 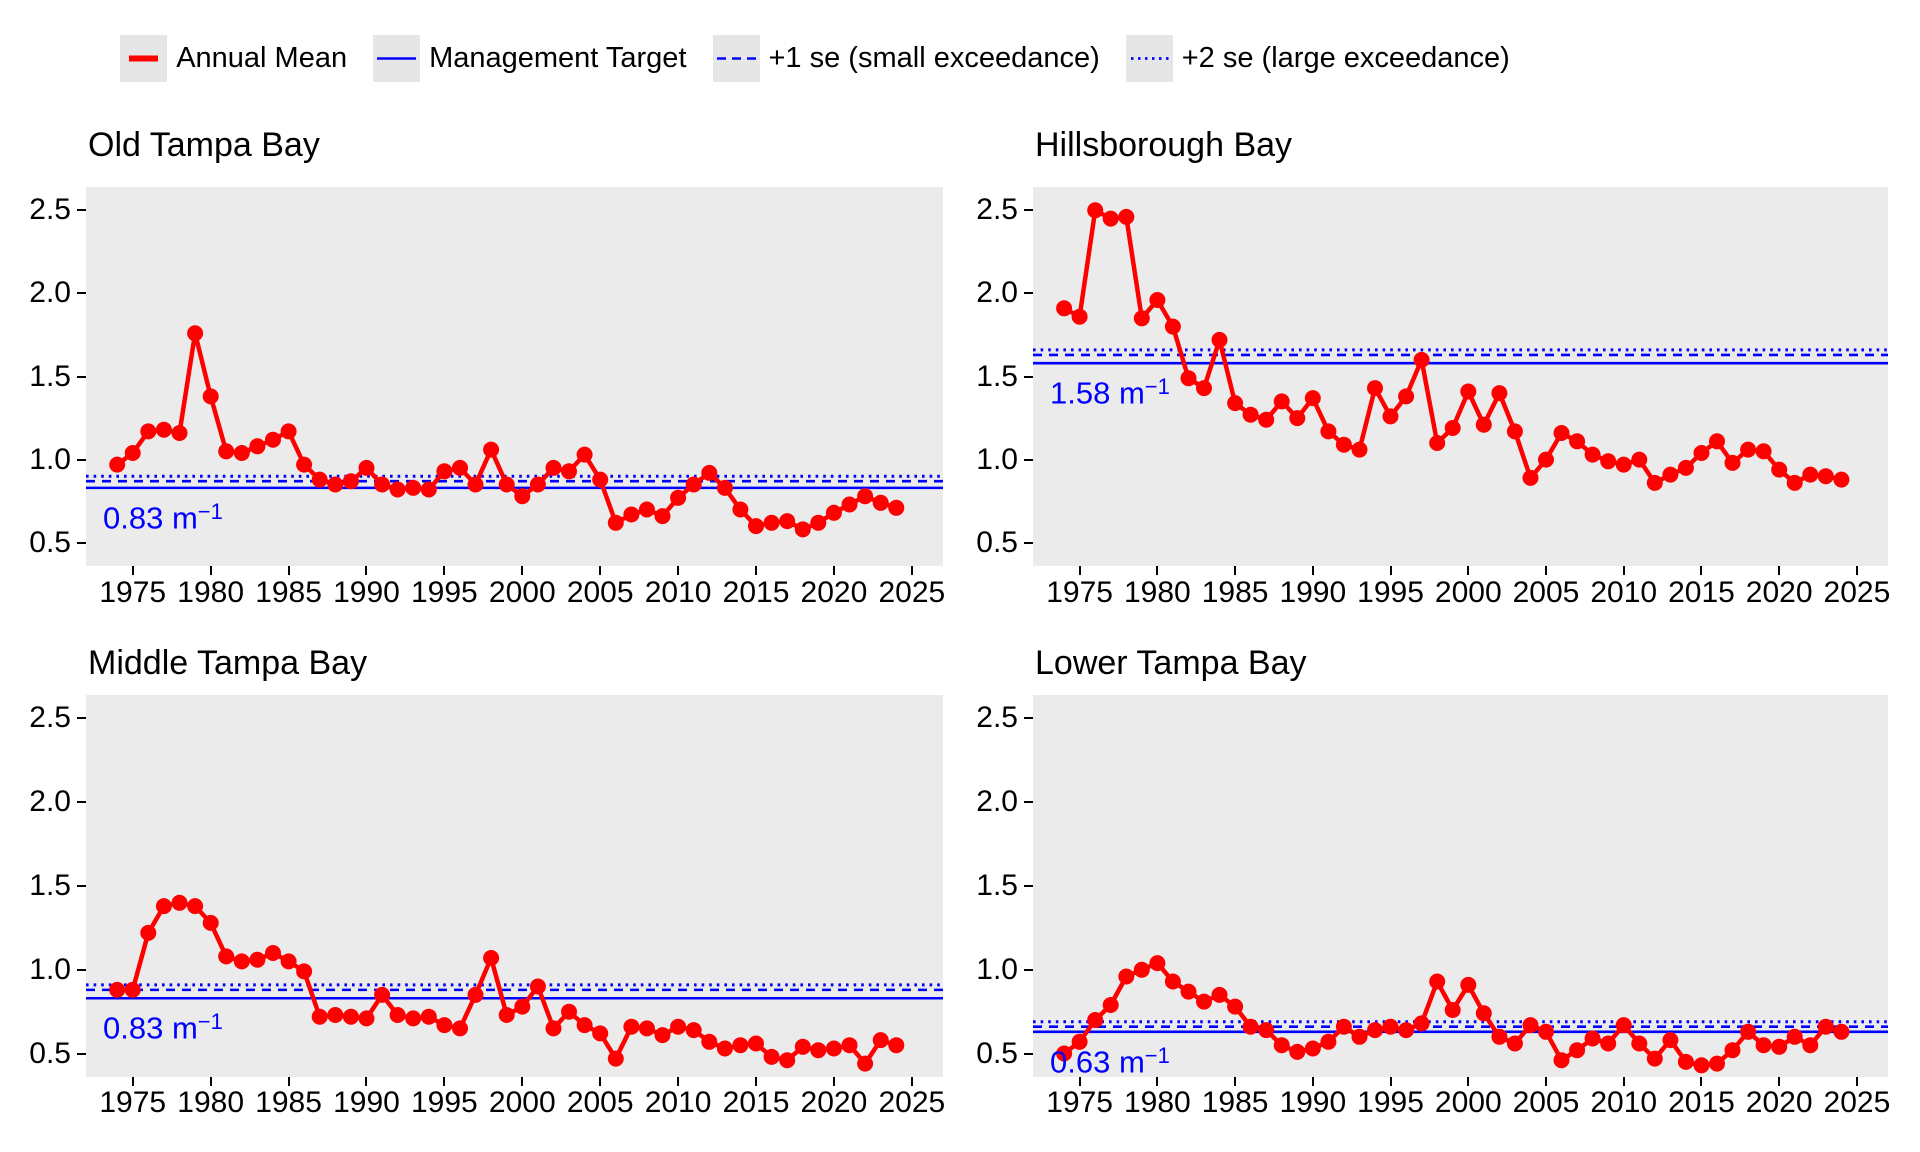 I want to click on x-tick-label: 1990, so click(x=366, y=592).